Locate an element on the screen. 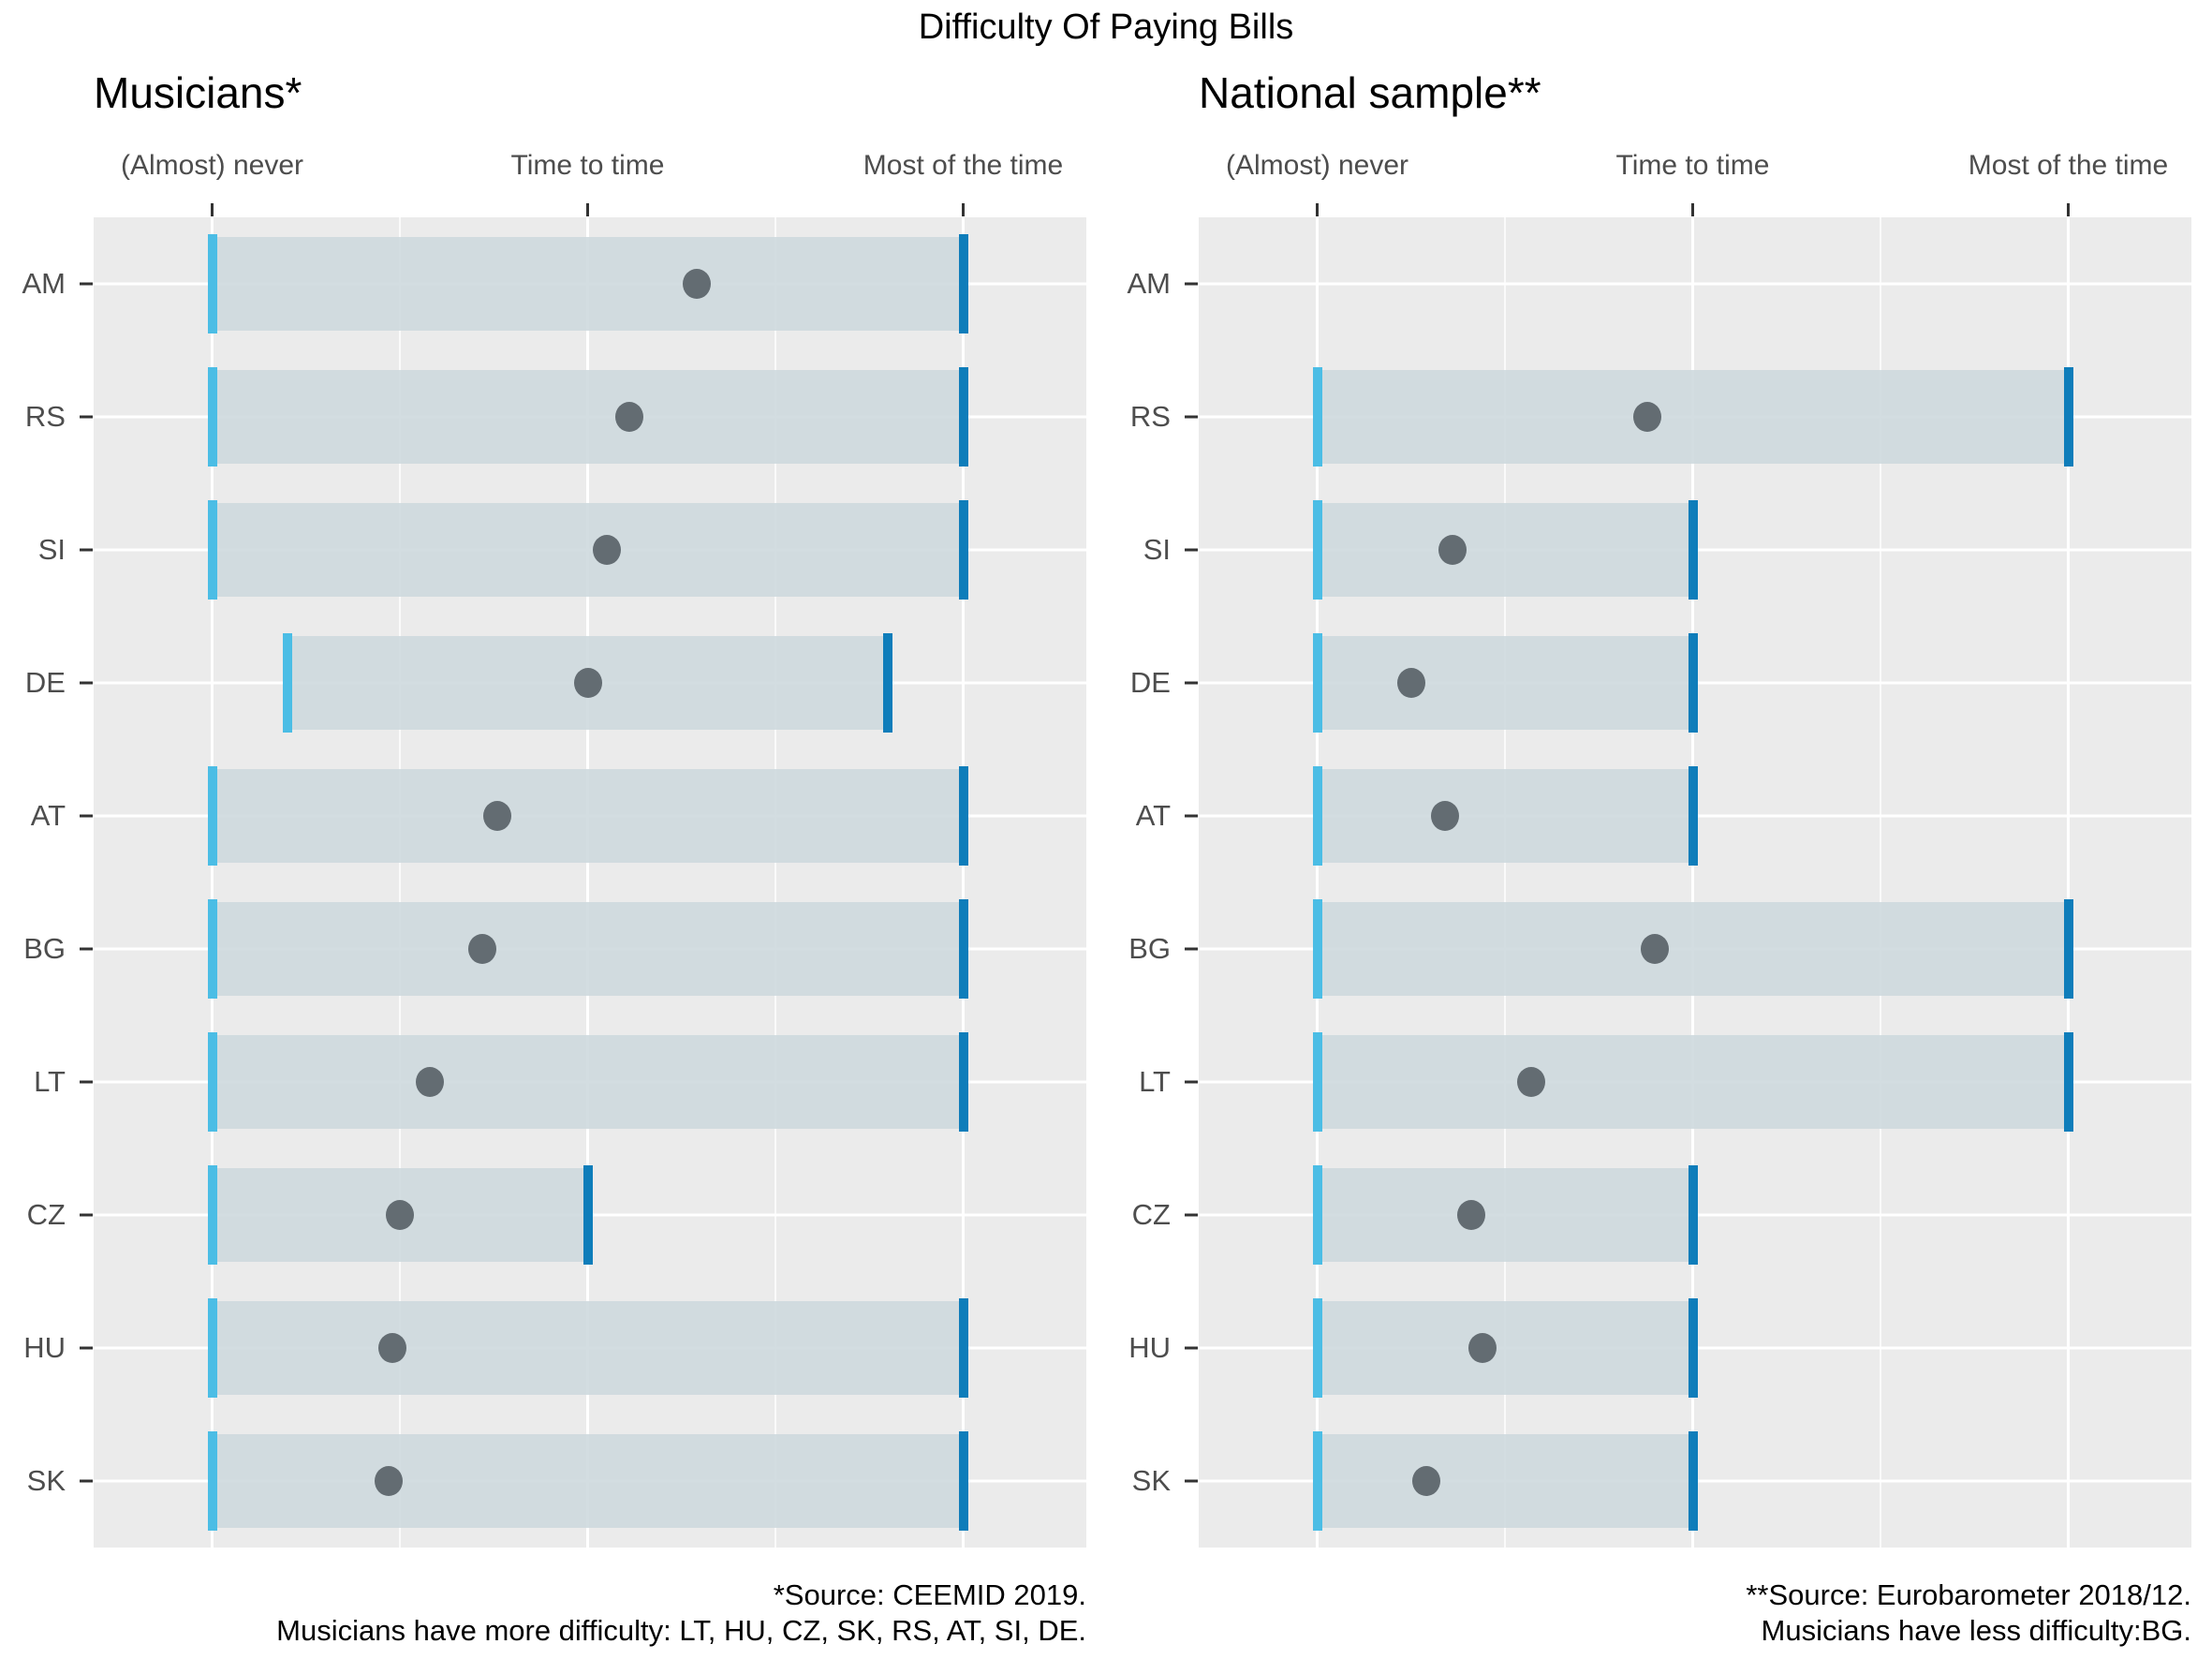 The height and width of the screenshot is (1659, 2212). y-axis-label-AM: AM is located at coordinates (1149, 284).